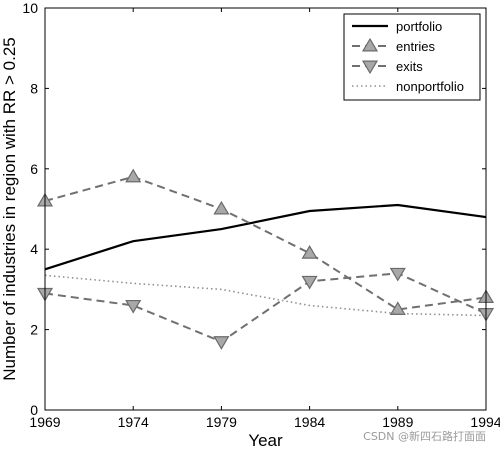  I want to click on x-tick-label: 1974, so click(133, 422).